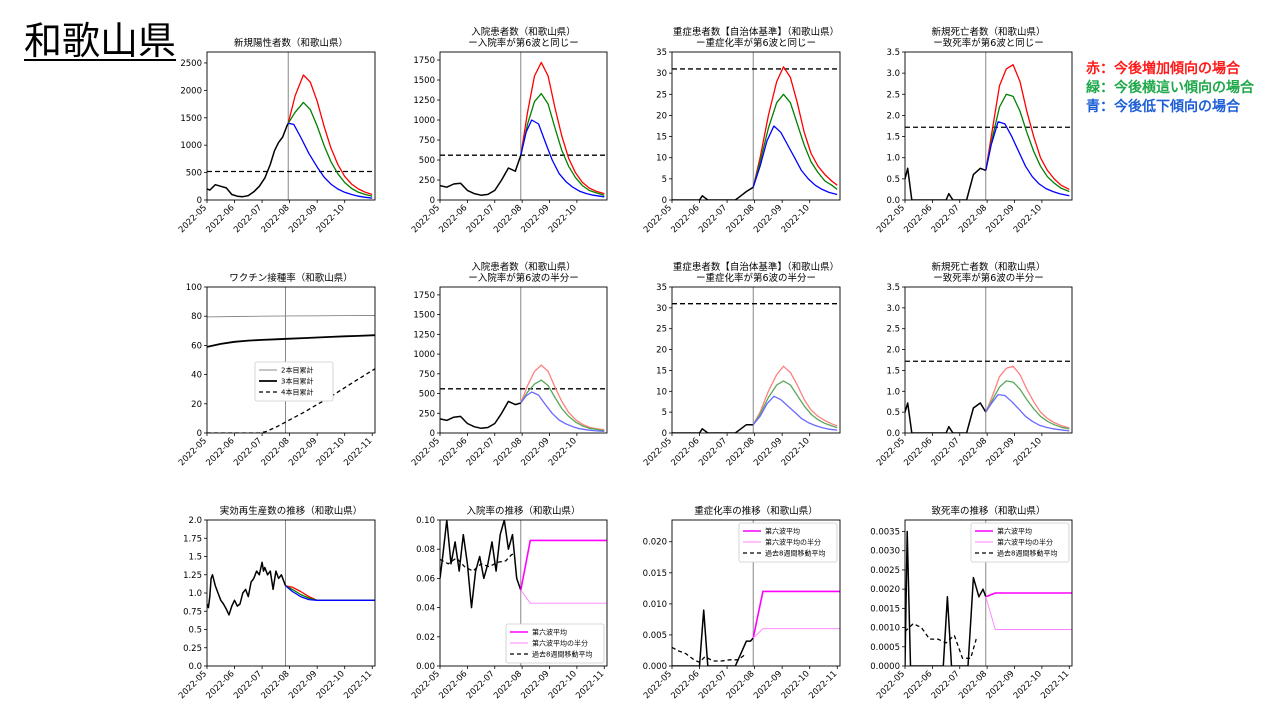  I want to click on y-tick-label: 2500, so click(191, 64).